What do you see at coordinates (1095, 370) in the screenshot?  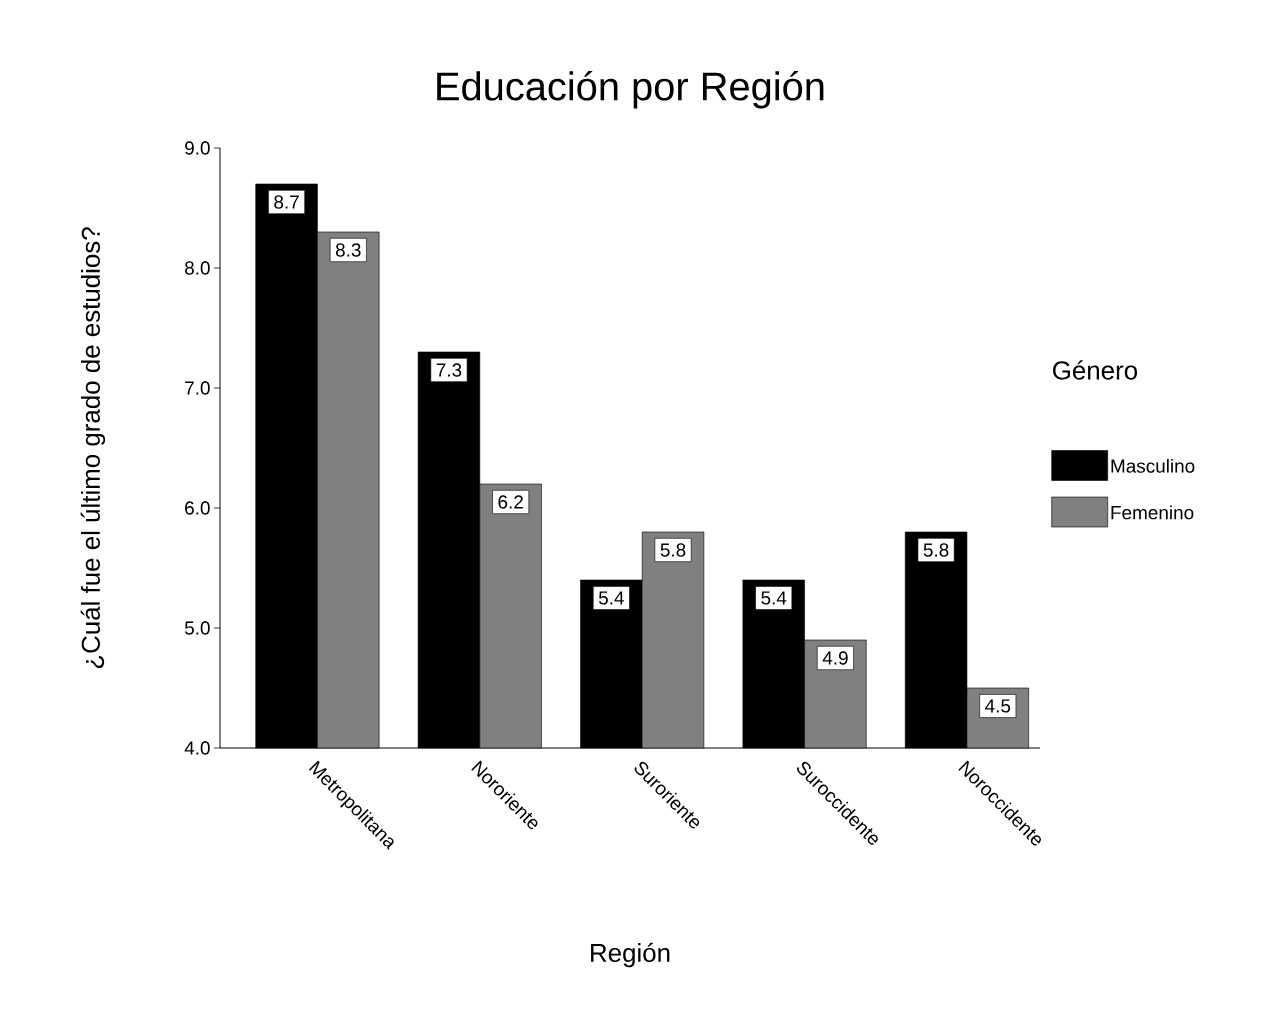 I see `legend-title: Género` at bounding box center [1095, 370].